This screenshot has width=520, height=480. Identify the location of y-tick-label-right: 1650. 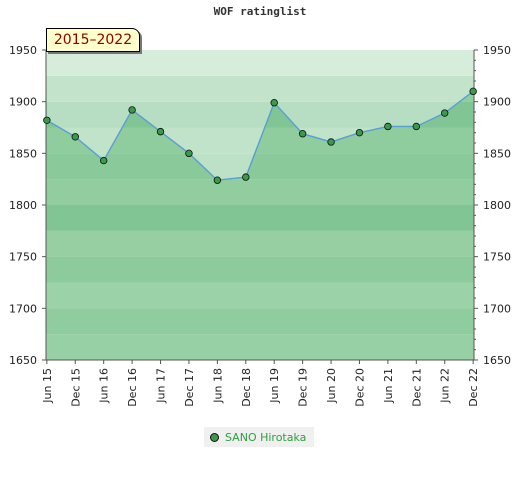
(497, 360).